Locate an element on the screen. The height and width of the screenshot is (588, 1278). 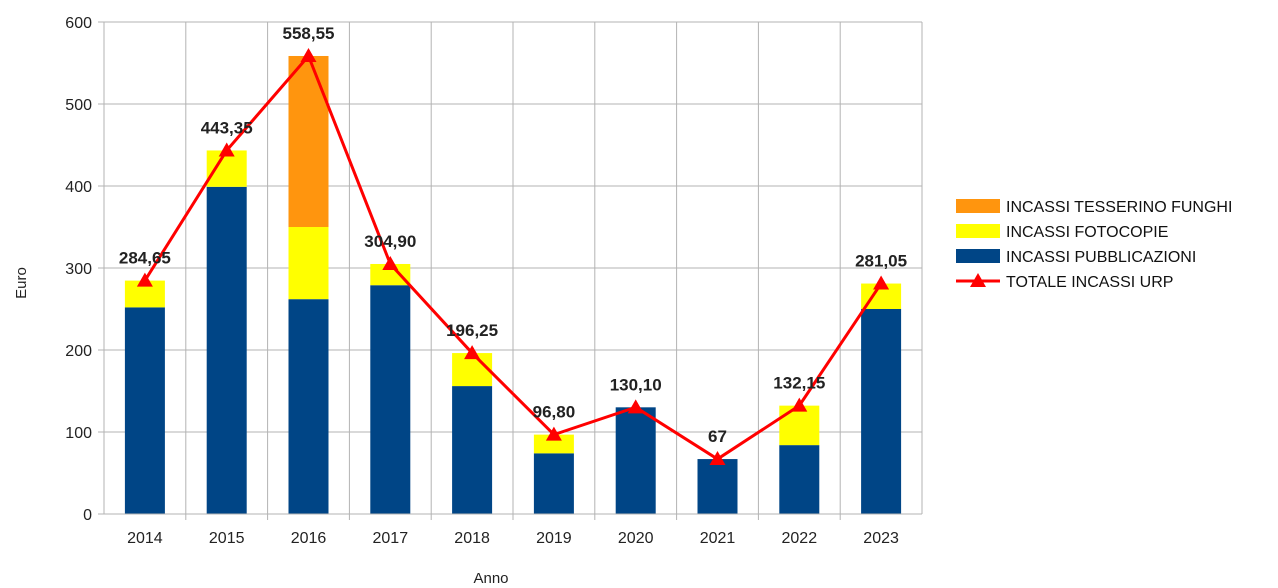
x-tick-label: 2021 is located at coordinates (718, 538).